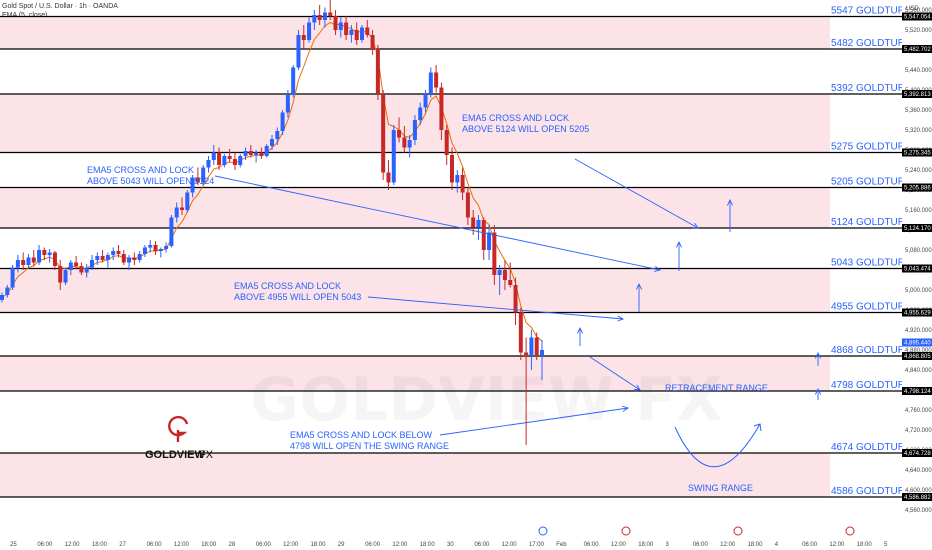 This screenshot has height=550, width=932. I want to click on logo-g-icon, so click(178, 426).